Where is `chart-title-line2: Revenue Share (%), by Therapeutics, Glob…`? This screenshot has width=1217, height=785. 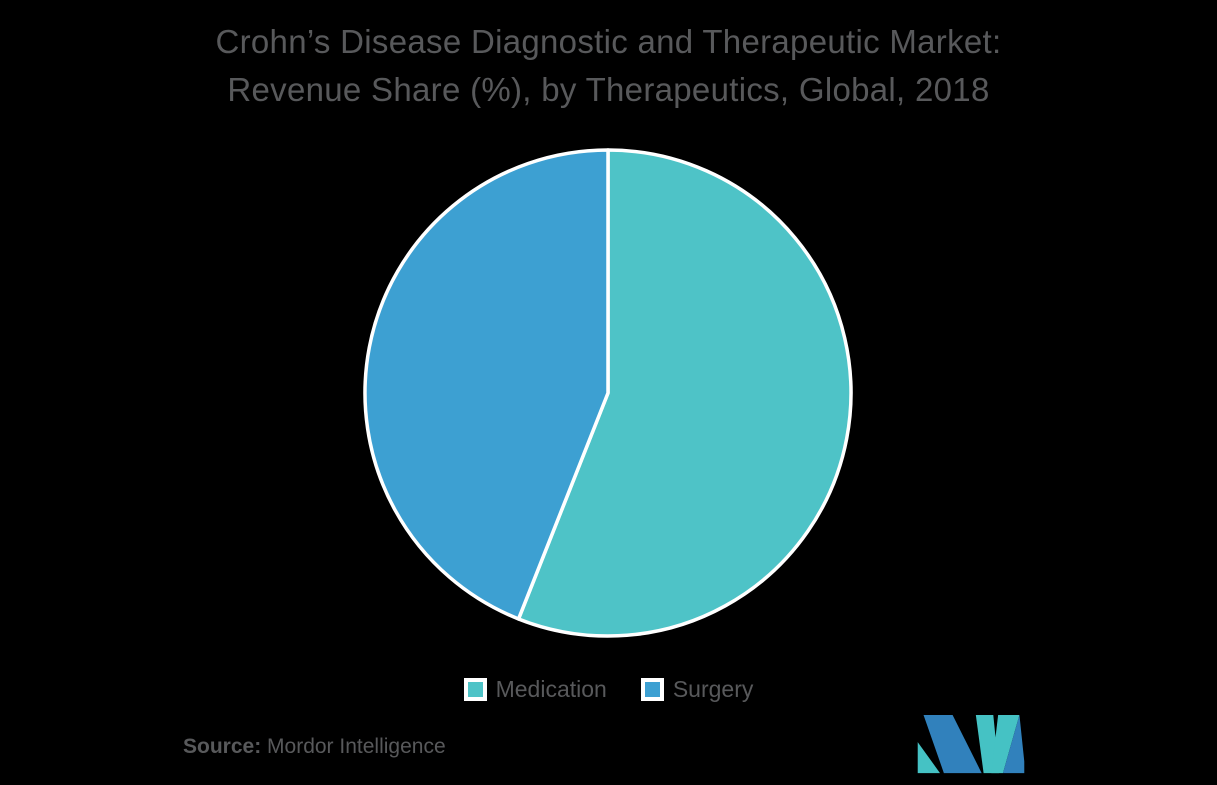 chart-title-line2: Revenue Share (%), by Therapeutics, Glob… is located at coordinates (608, 89).